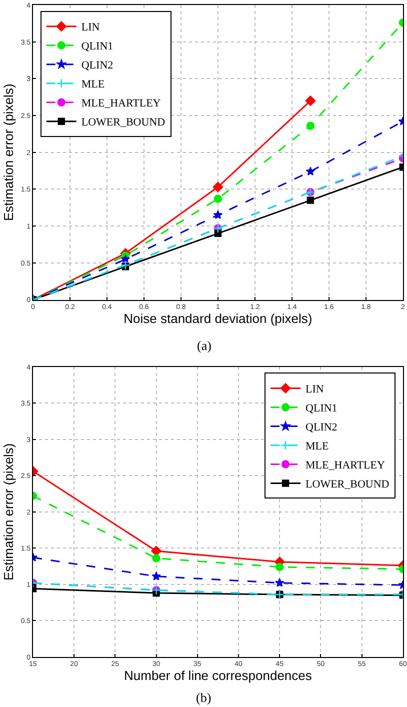 The height and width of the screenshot is (707, 407). What do you see at coordinates (204, 697) in the screenshot?
I see `text: (b)` at bounding box center [204, 697].